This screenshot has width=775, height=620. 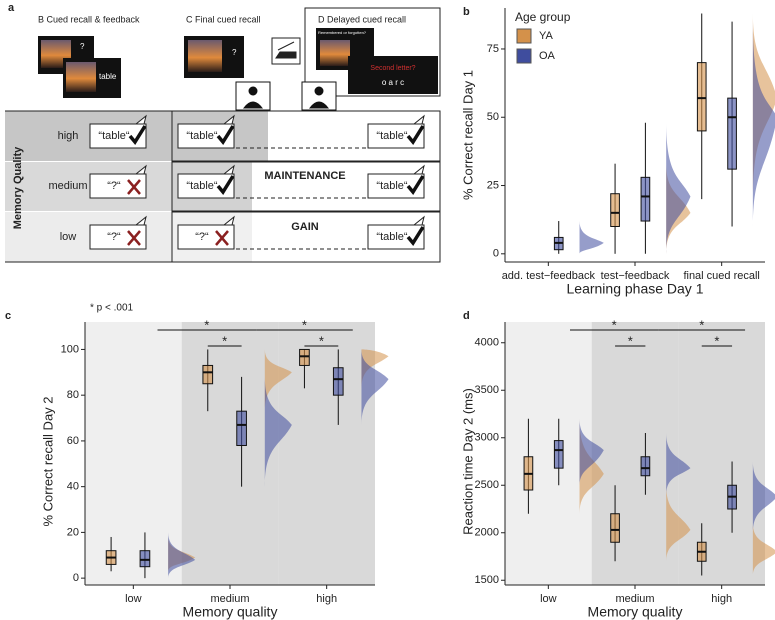 I want to click on y-axis-label: % Correct recall Day 1, so click(x=467, y=135).